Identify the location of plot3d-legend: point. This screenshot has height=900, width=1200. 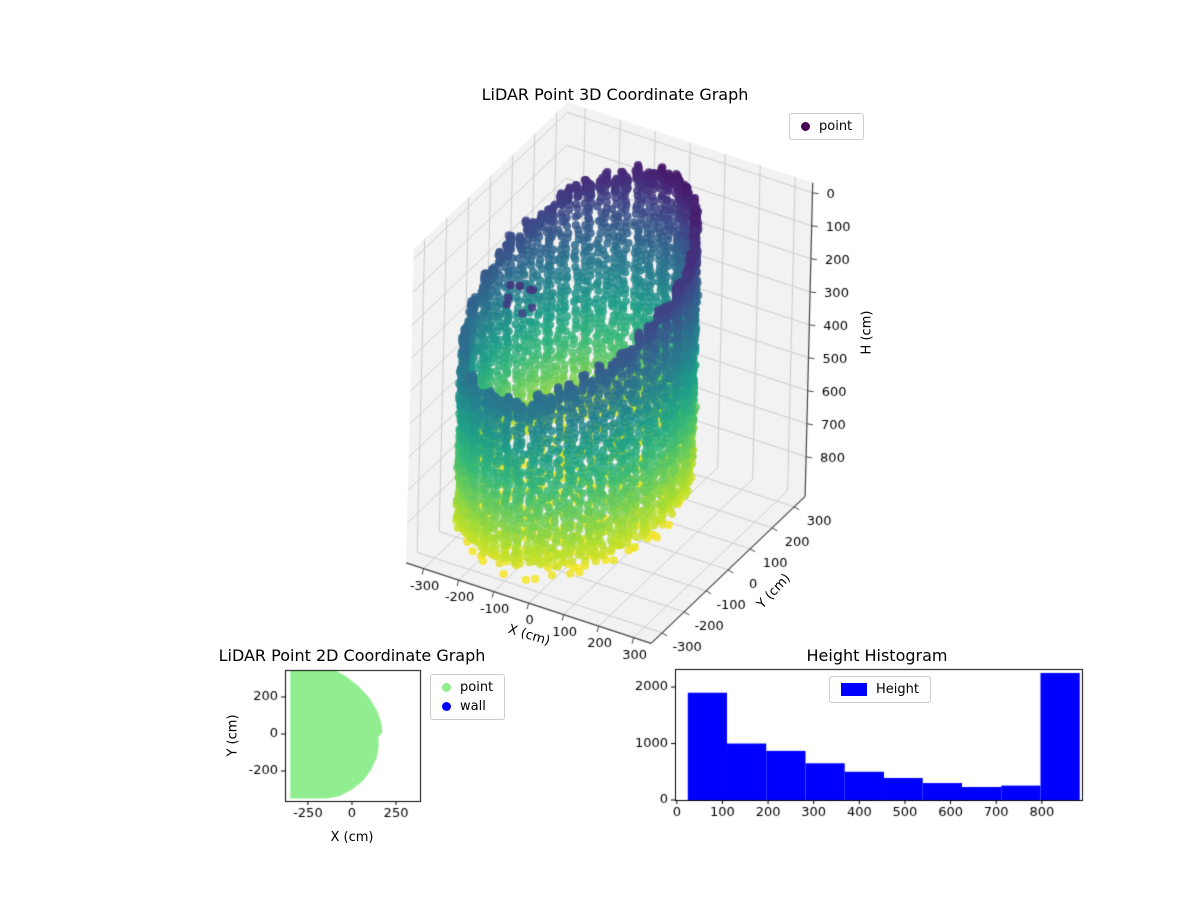
(827, 126).